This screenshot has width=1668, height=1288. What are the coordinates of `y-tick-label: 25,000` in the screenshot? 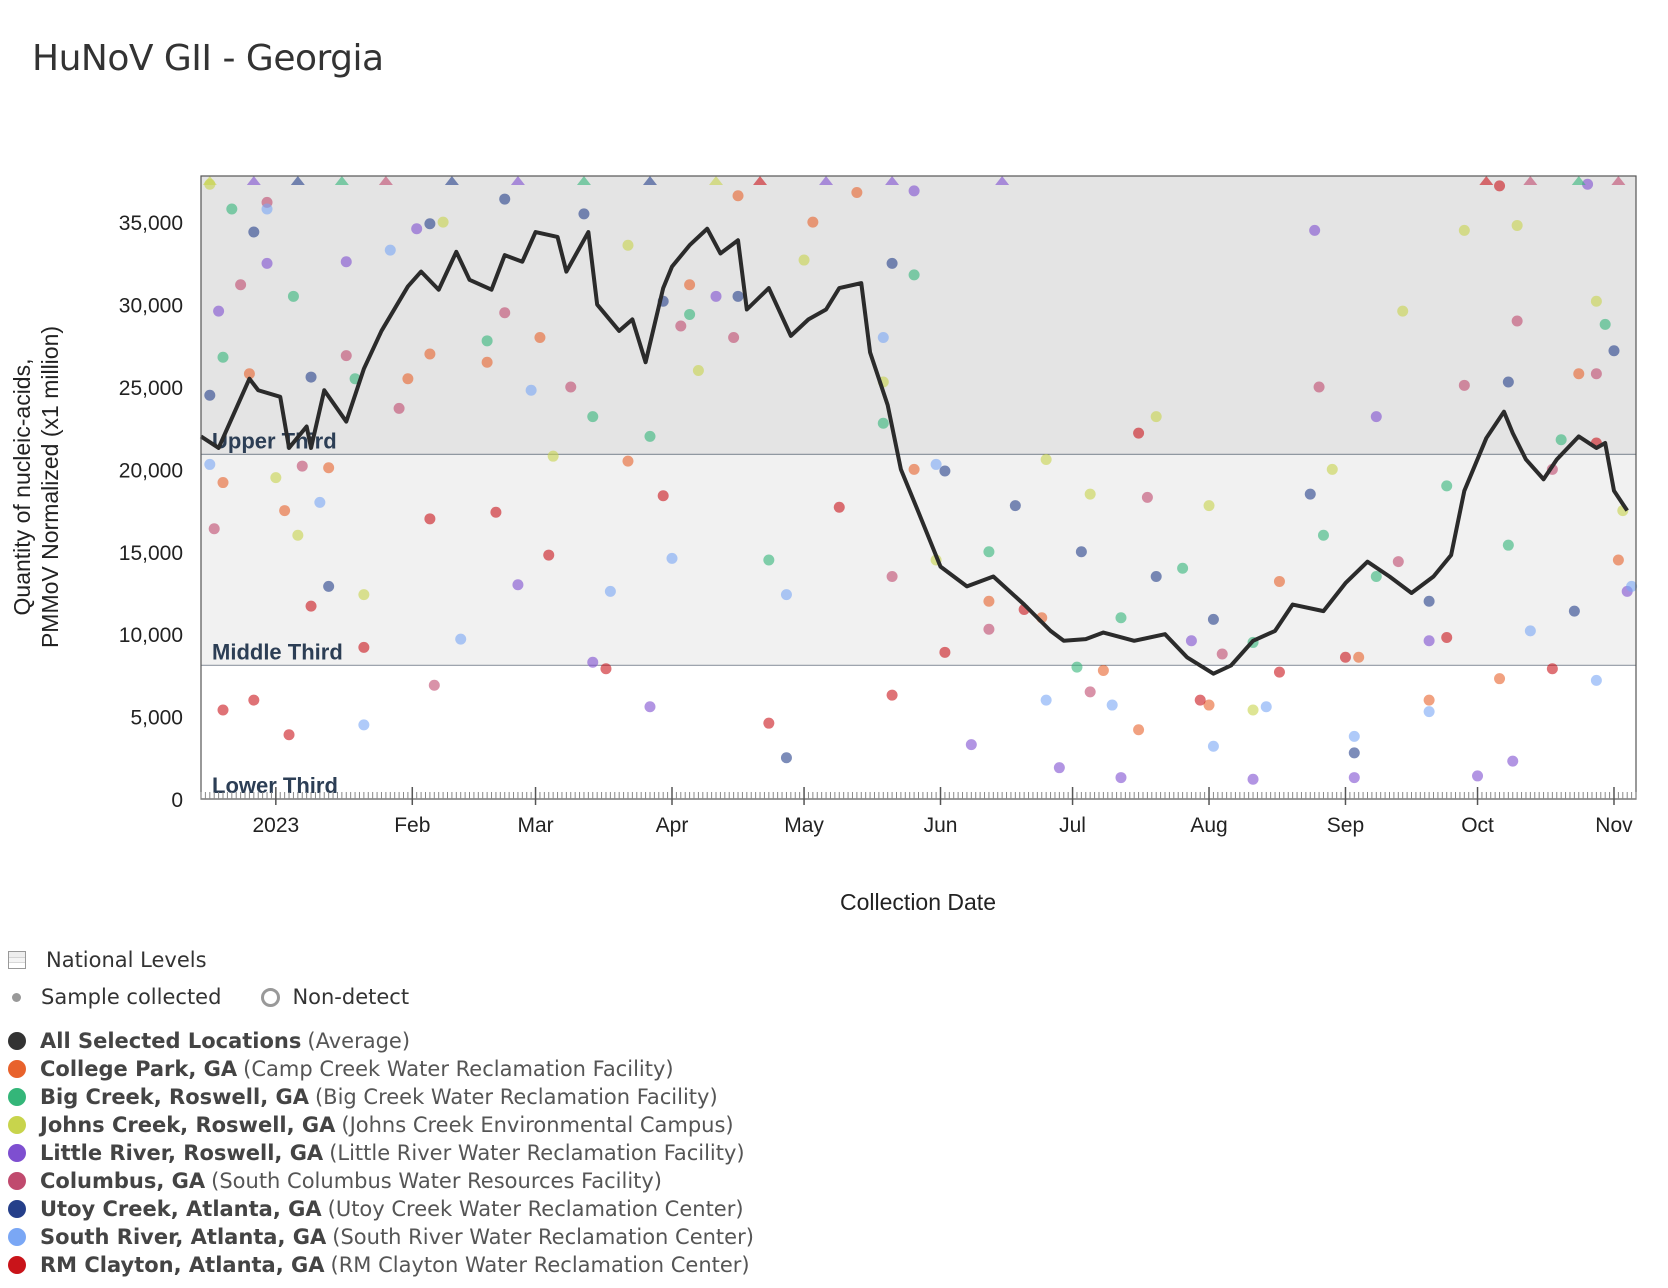 It's located at (151, 388).